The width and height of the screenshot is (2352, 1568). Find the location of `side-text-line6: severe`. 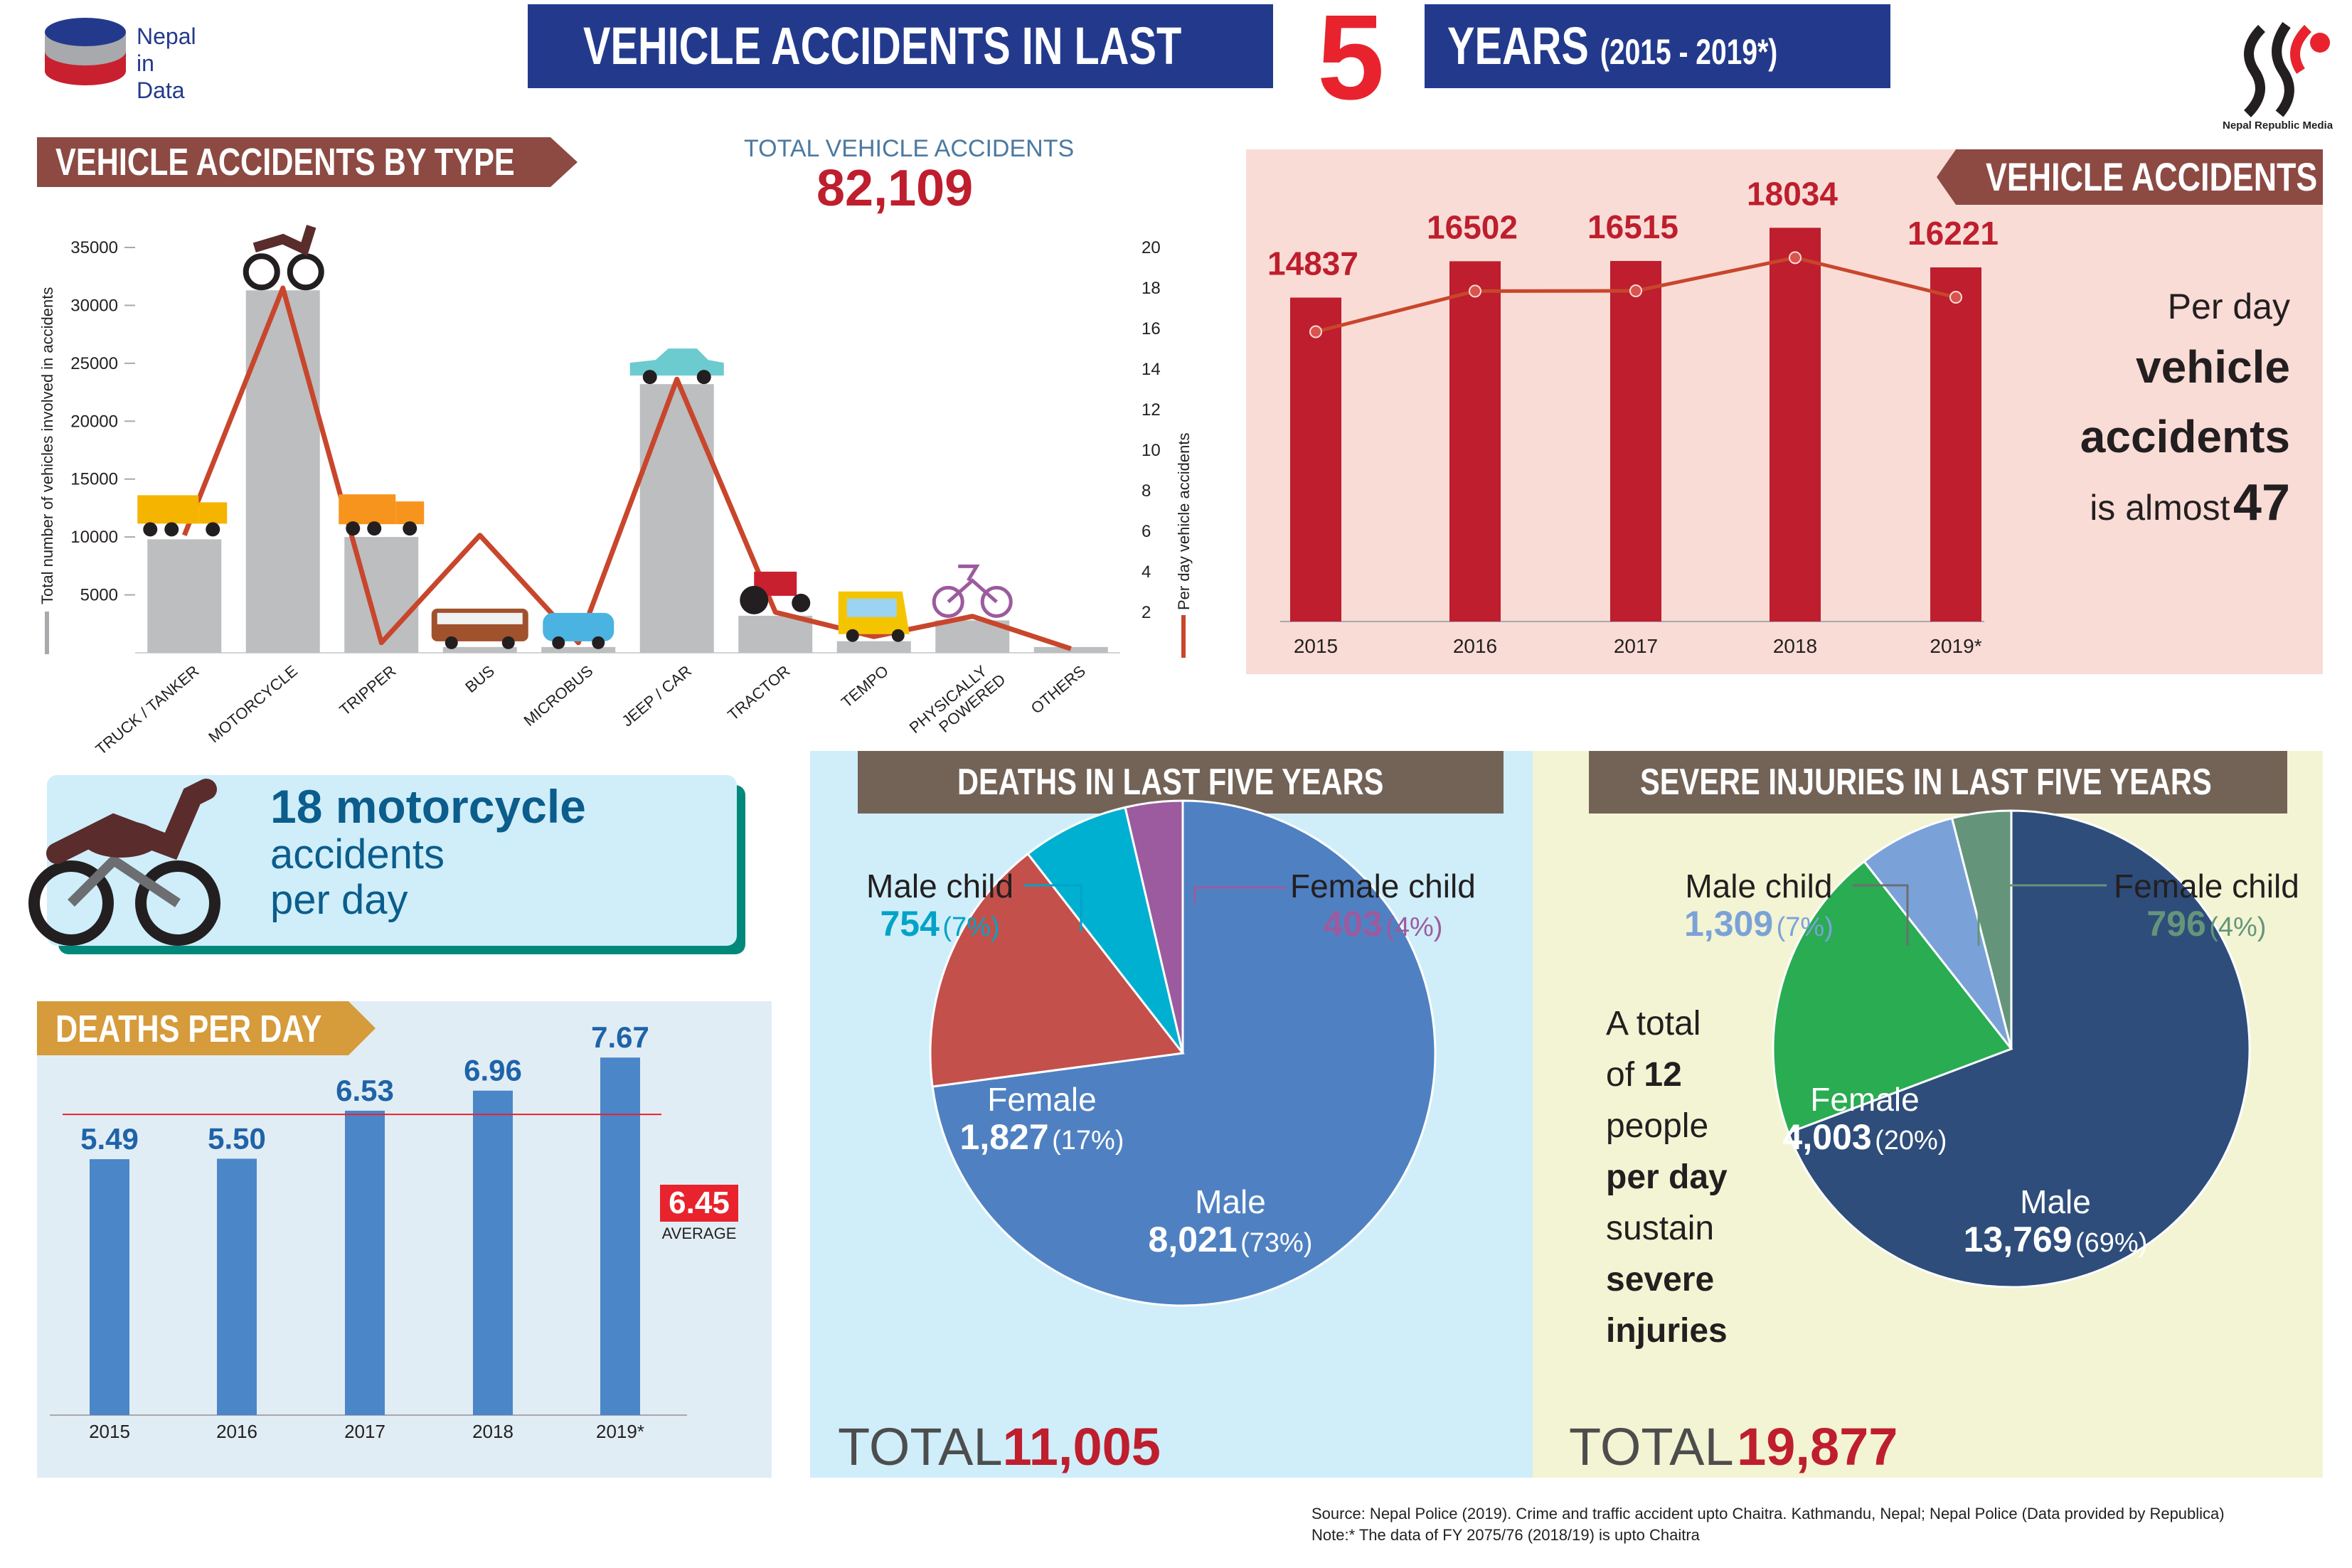

side-text-line6: severe is located at coordinates (1660, 1279).